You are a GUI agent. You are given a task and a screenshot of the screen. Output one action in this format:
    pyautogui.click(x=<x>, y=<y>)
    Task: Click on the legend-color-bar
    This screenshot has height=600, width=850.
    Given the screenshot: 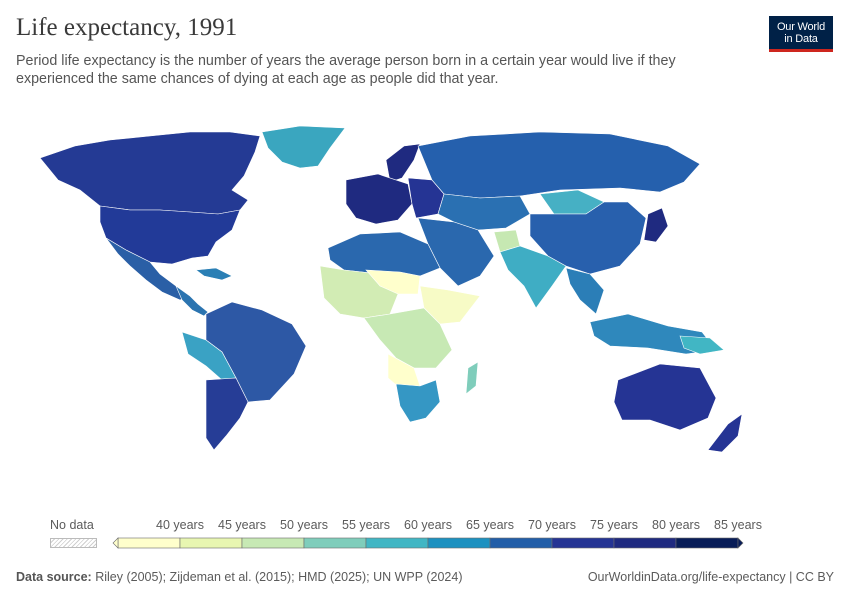 What is the action you would take?
    pyautogui.click(x=425, y=543)
    